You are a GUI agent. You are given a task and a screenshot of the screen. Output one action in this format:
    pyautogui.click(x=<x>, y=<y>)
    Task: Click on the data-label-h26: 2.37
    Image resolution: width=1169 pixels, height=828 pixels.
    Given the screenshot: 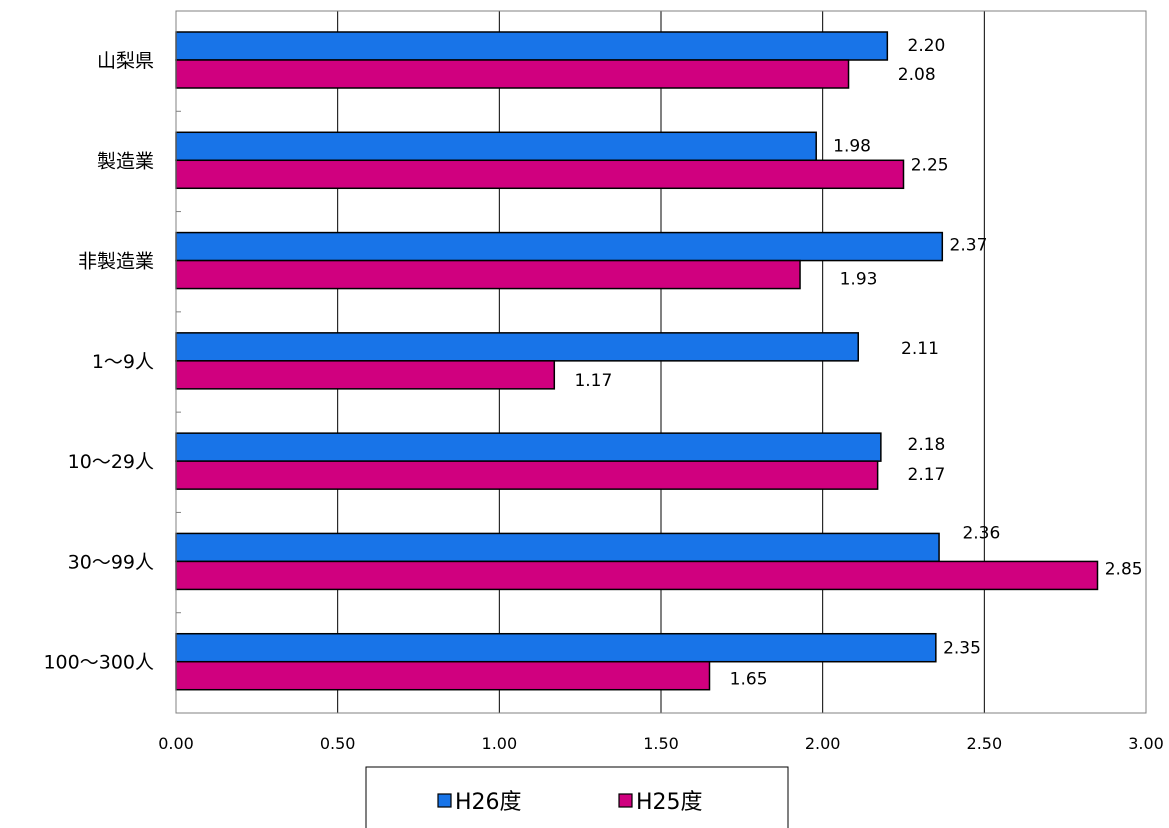 What is the action you would take?
    pyautogui.click(x=969, y=246)
    